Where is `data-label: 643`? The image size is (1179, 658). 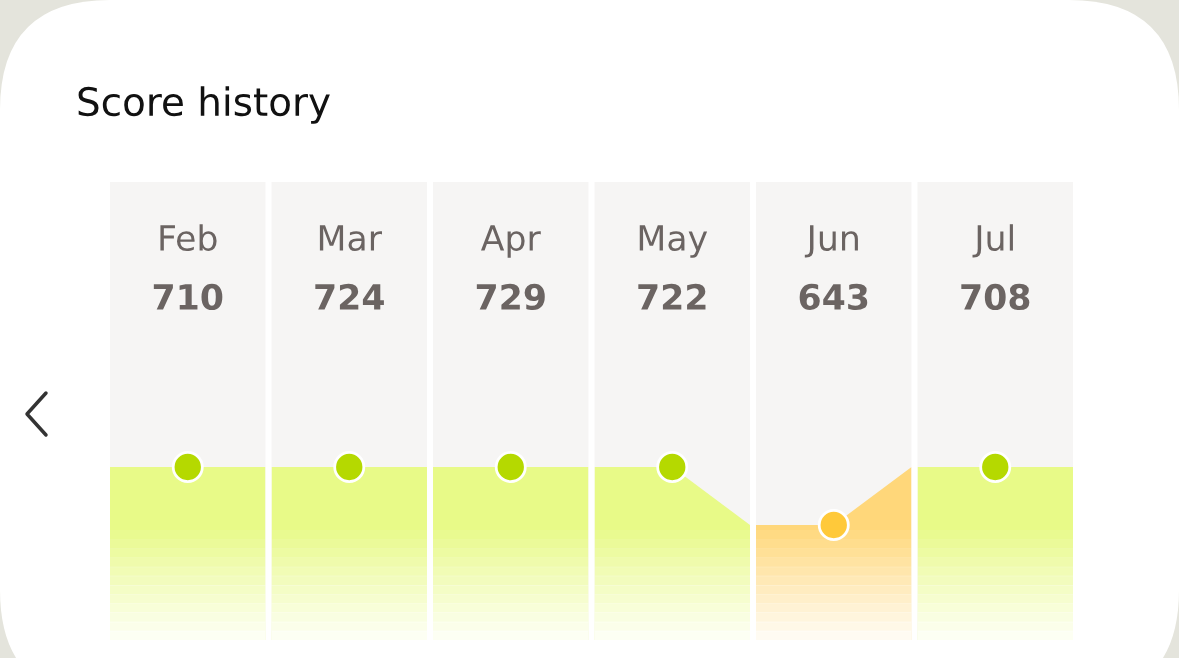 data-label: 643 is located at coordinates (833, 297).